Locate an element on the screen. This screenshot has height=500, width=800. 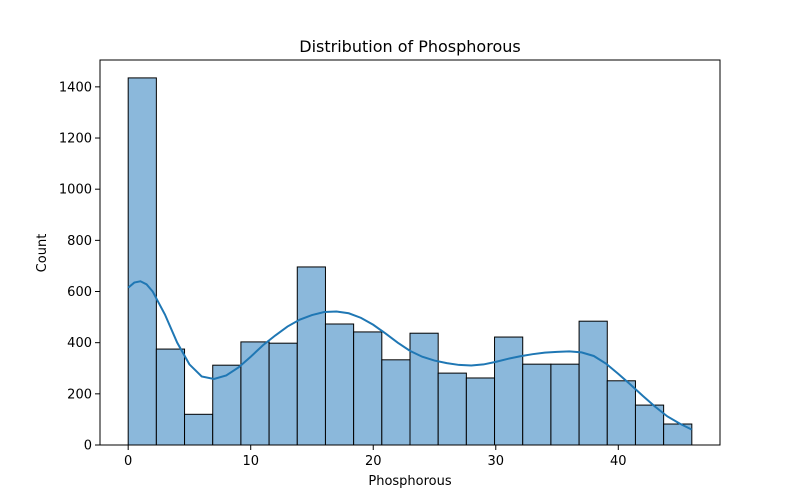
y-tick-label: 800 is located at coordinates (79, 241).